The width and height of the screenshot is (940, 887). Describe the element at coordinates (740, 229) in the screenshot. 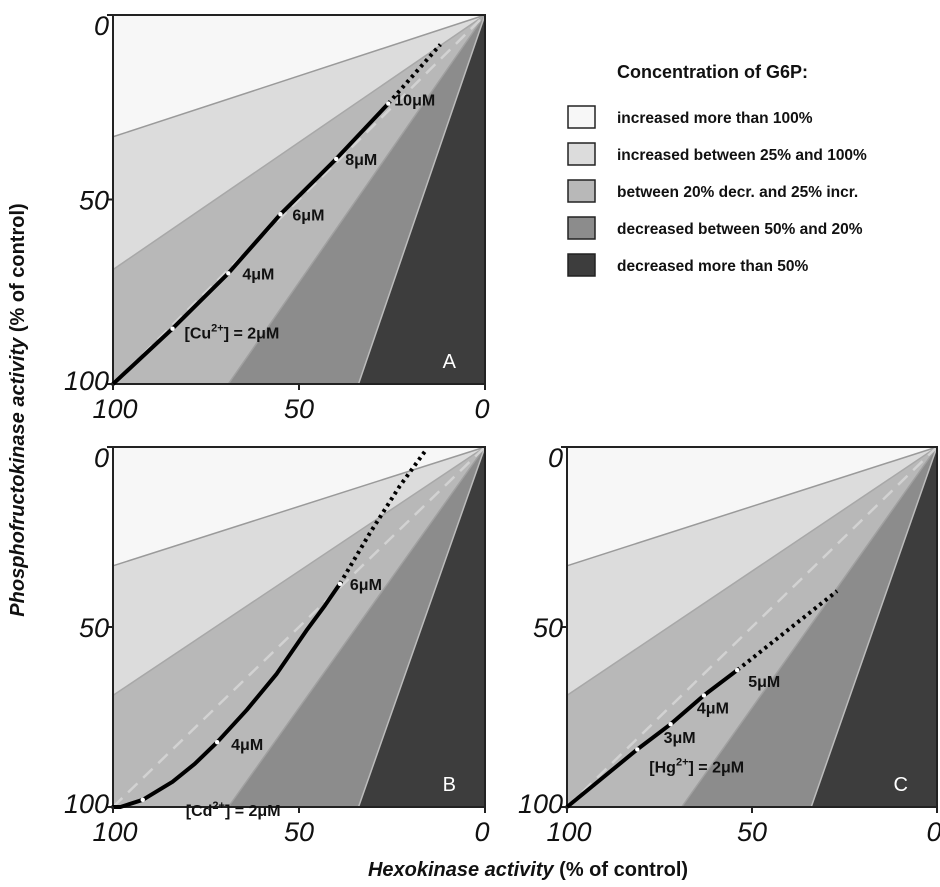

I see `legend-item-label: decreased between 50% and 20%` at that location.